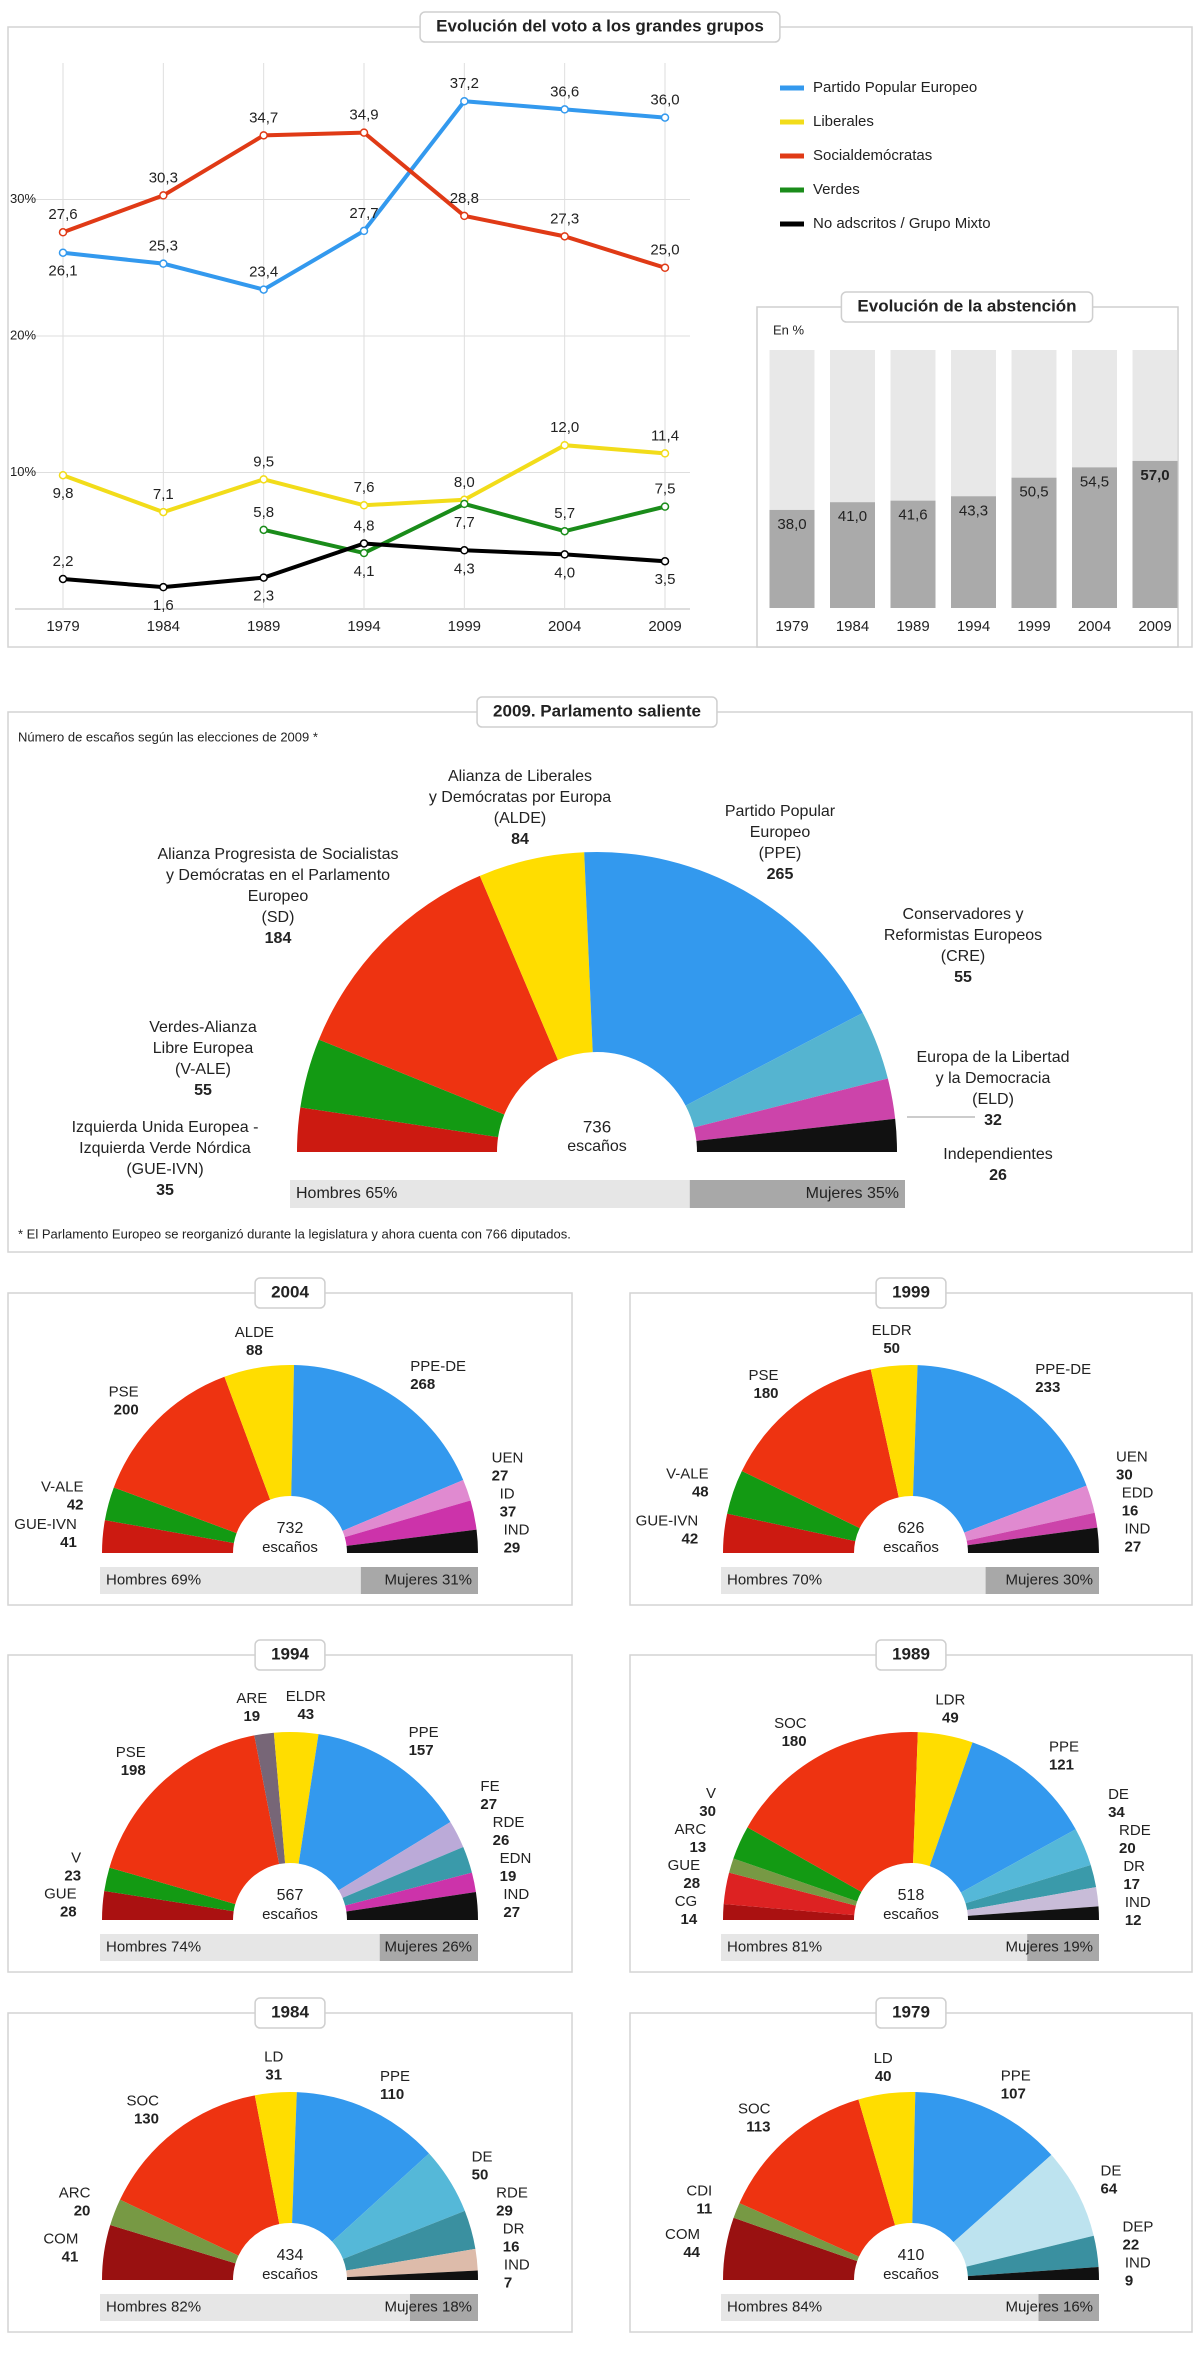 This screenshot has width=1200, height=2363. I want to click on party-seats: 32, so click(993, 1120).